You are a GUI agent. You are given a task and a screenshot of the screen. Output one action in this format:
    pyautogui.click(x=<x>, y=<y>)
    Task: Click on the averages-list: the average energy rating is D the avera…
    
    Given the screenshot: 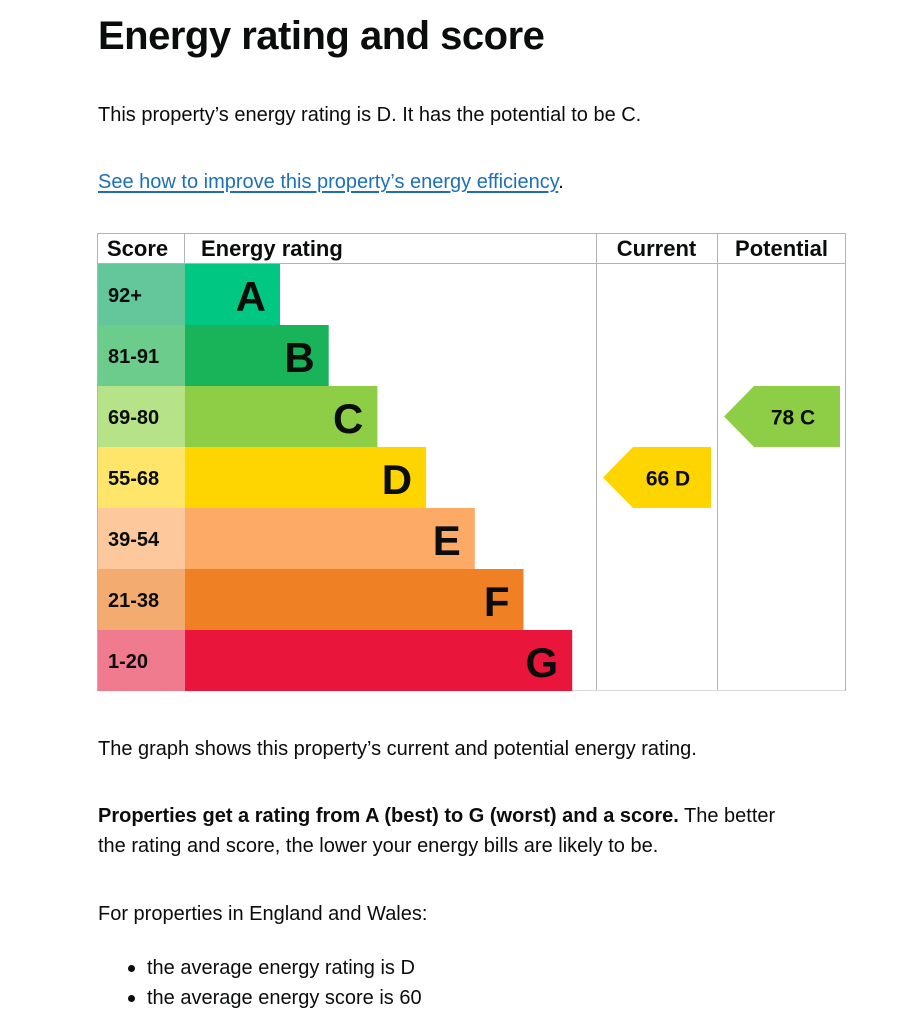 What is the action you would take?
    pyautogui.click(x=260, y=983)
    